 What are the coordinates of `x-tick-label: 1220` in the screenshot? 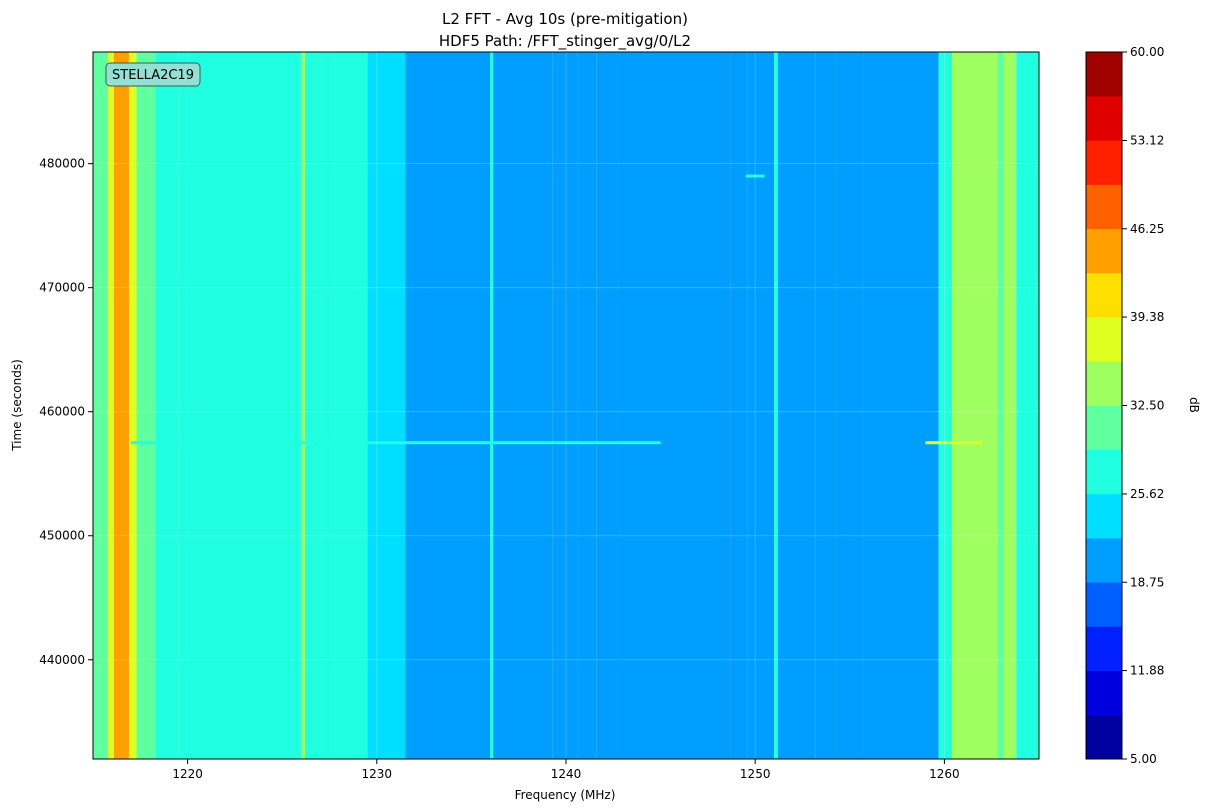 It's located at (187, 774).